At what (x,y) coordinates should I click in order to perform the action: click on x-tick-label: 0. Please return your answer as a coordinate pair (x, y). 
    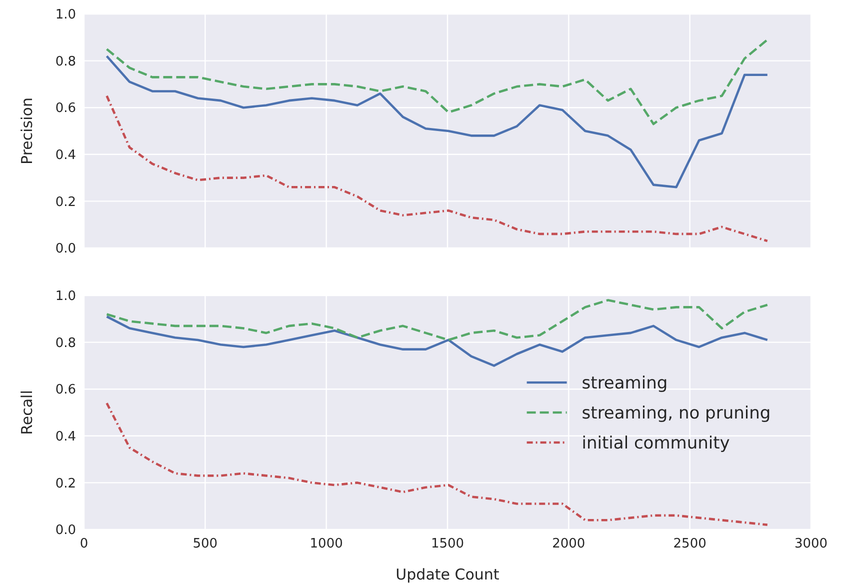
    Looking at the image, I should click on (84, 544).